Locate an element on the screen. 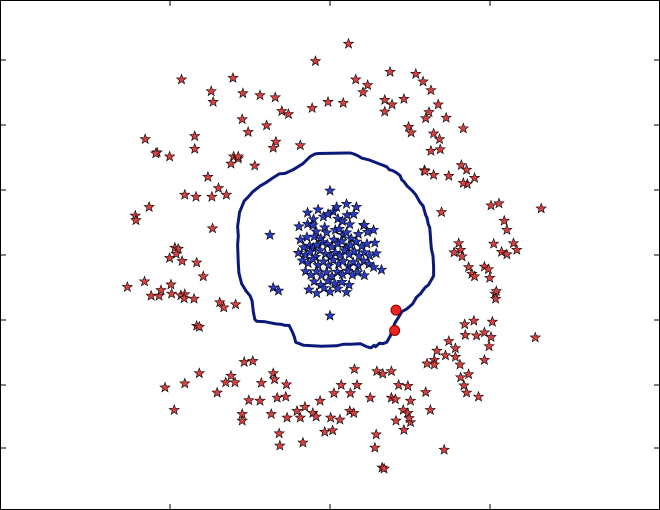  decision-boundary is located at coordinates (336, 250).